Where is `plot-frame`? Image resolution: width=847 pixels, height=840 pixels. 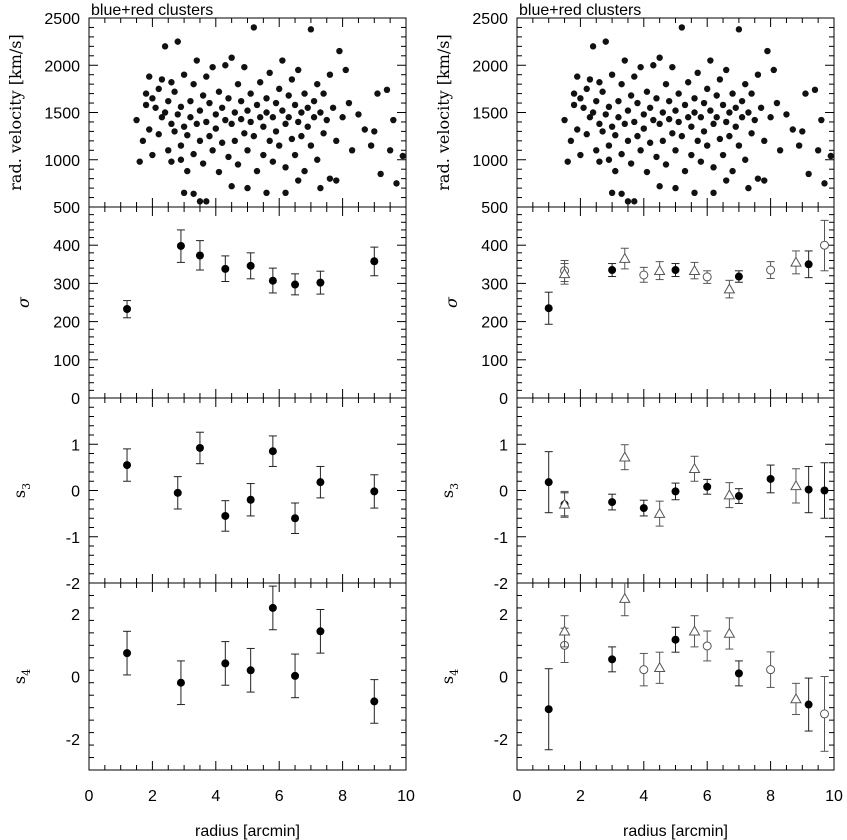
plot-frame is located at coordinates (247, 676).